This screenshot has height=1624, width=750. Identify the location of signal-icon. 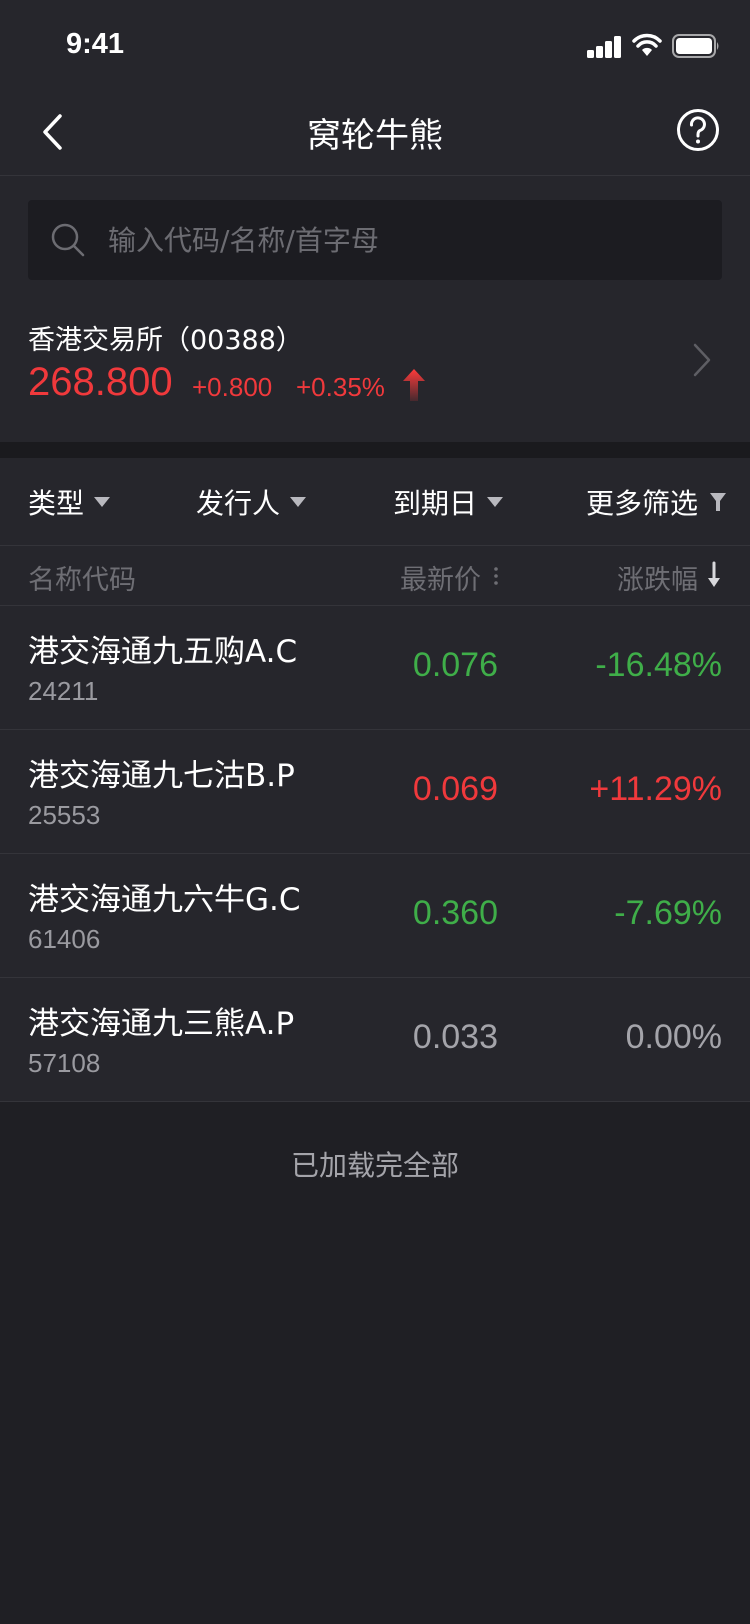
(605, 47).